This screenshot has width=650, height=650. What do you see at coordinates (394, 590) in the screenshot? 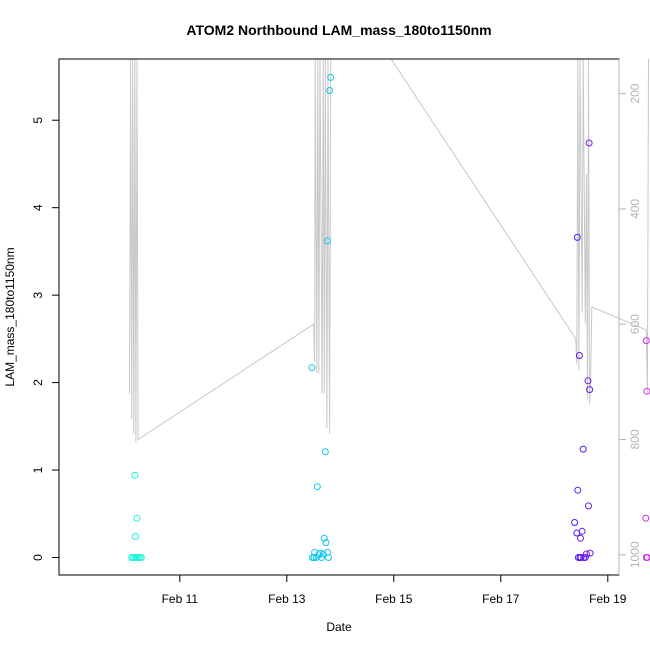
I see `x-axis: Feb 11 Feb 13 Feb 15 Feb 17 Feb 19` at bounding box center [394, 590].